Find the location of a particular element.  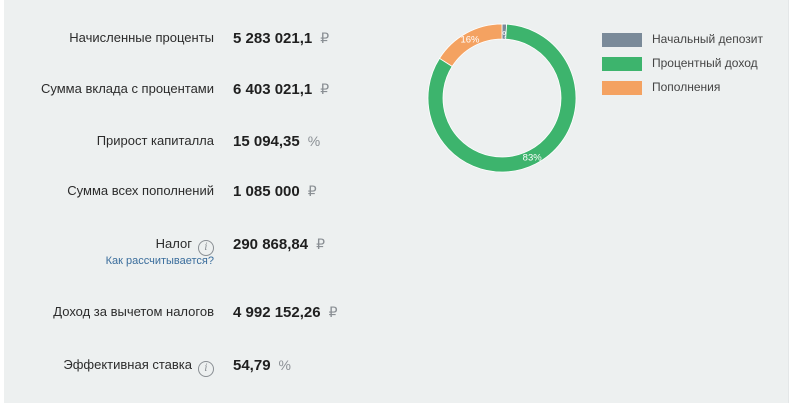

total-with-interest-value: 6 403 021,1 ₽ is located at coordinates (281, 89).